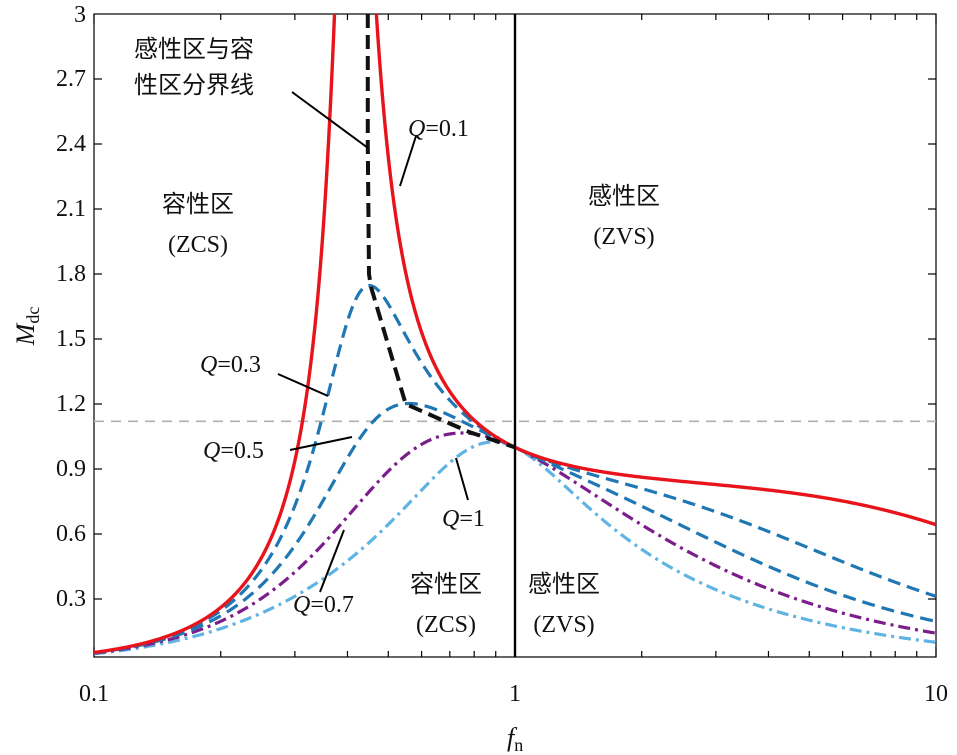  I want to click on capacitive-region-upper-mode: (ZCS), so click(198, 245).